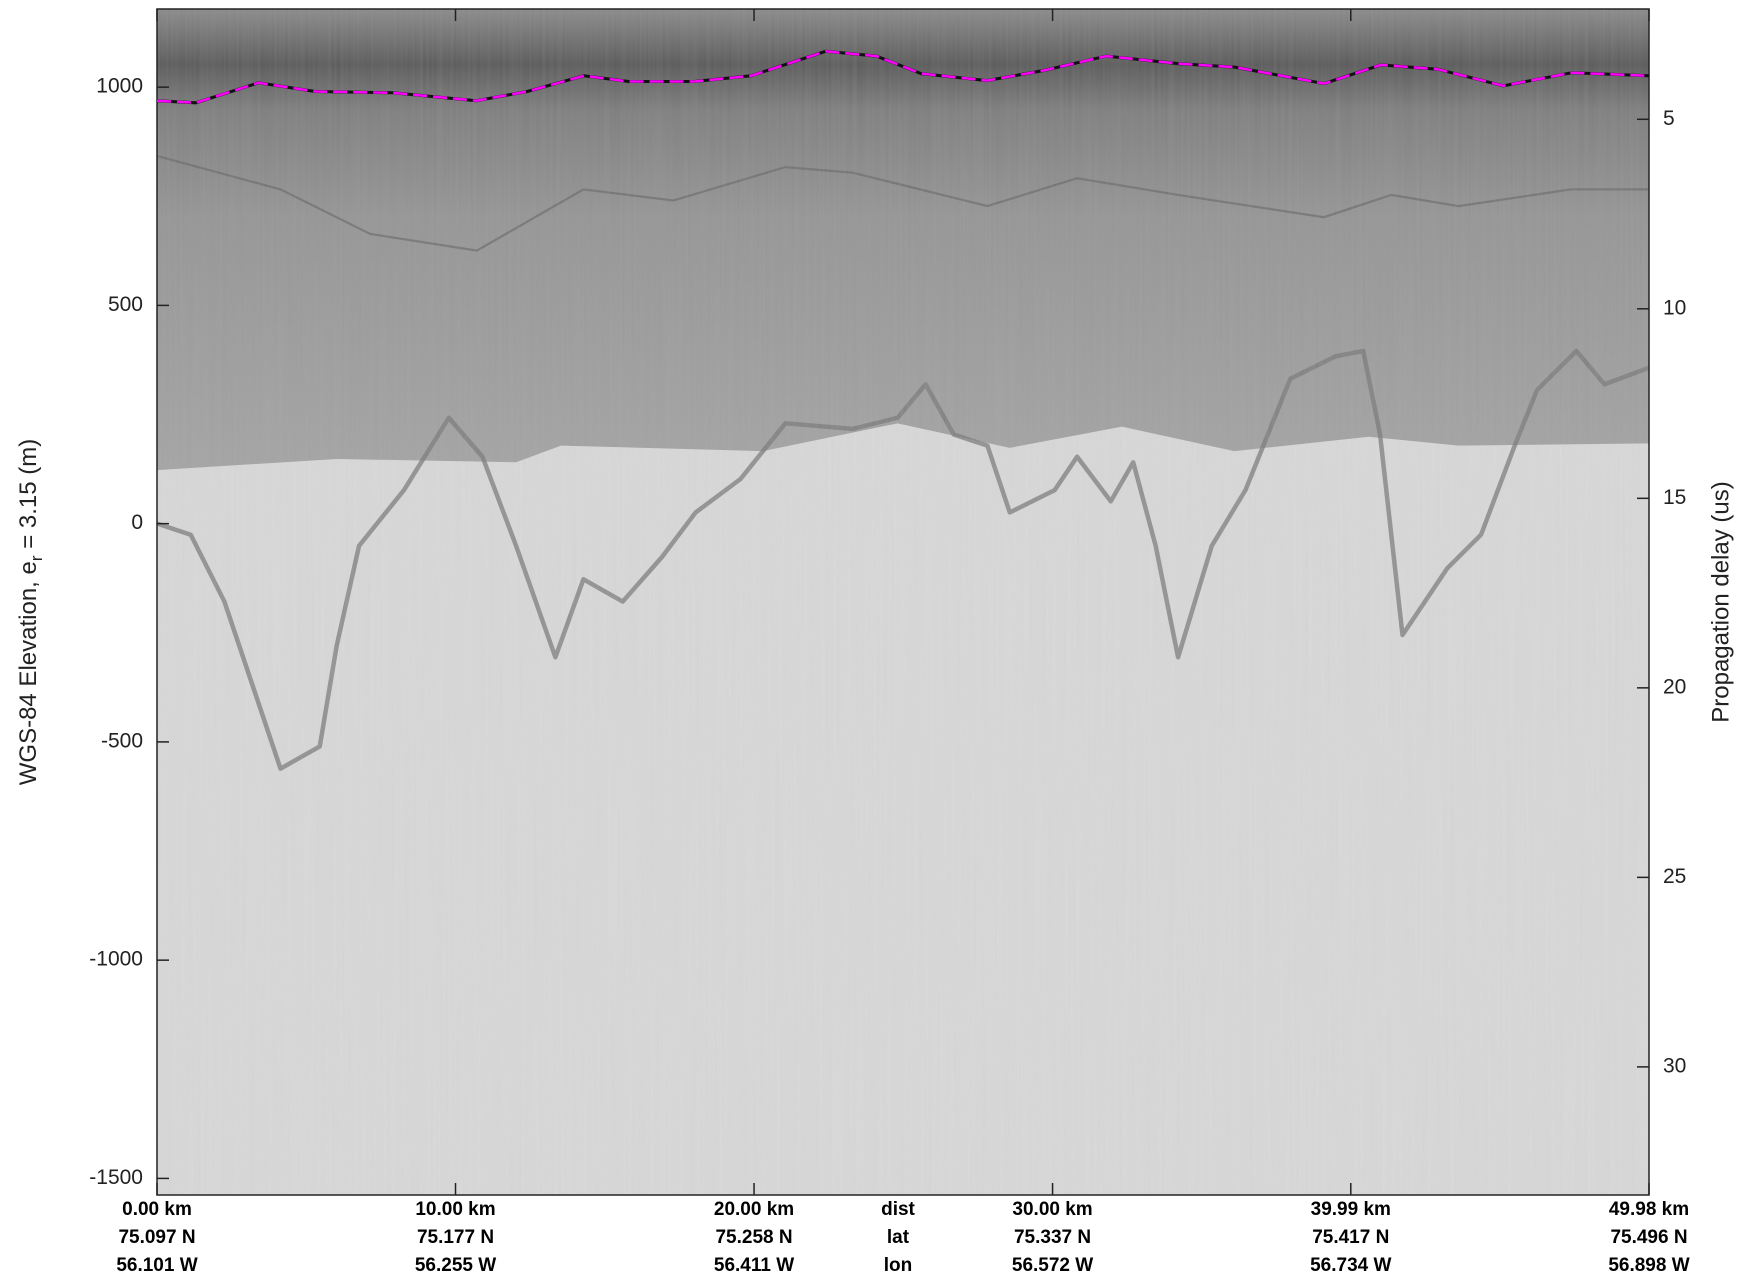 The height and width of the screenshot is (1281, 1750). What do you see at coordinates (898, 1237) in the screenshot?
I see `x-row-title: lat` at bounding box center [898, 1237].